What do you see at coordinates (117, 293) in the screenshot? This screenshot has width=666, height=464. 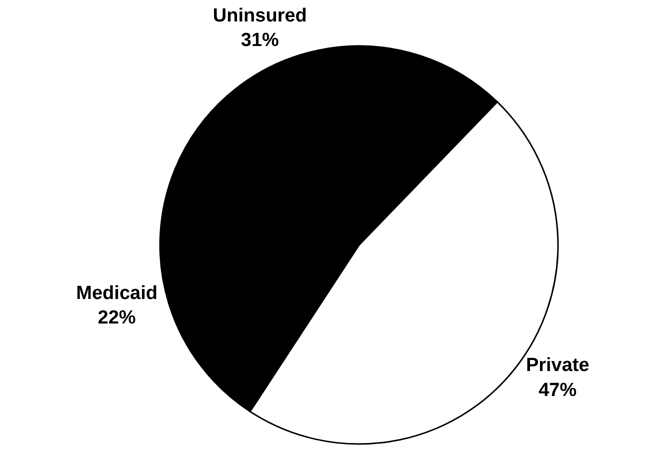 I see `slice-label: Medicaid` at bounding box center [117, 293].